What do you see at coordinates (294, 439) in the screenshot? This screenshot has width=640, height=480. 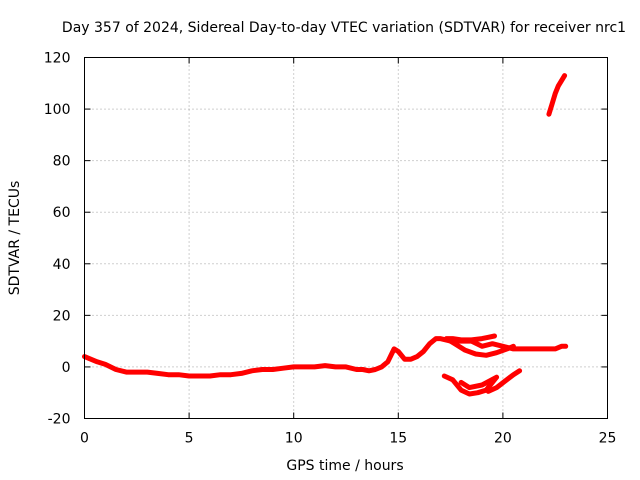 I see `x-tick-label: 10` at bounding box center [294, 439].